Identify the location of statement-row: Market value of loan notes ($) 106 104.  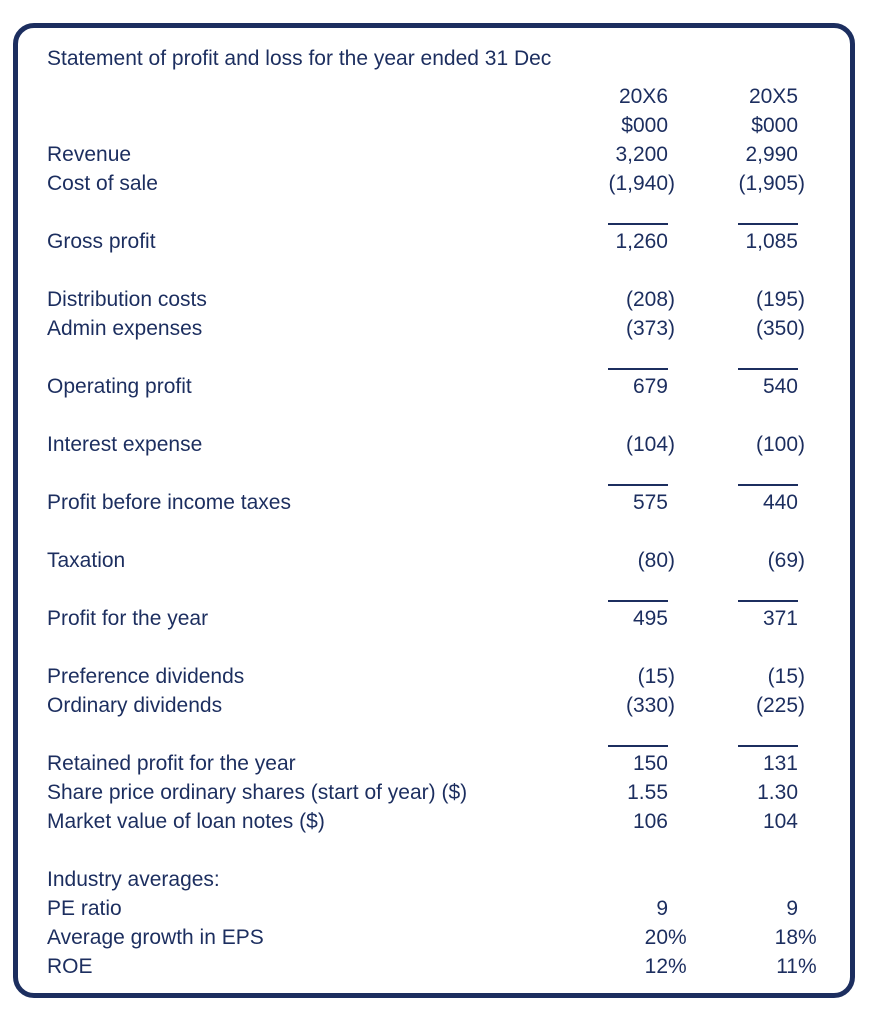
(429, 821).